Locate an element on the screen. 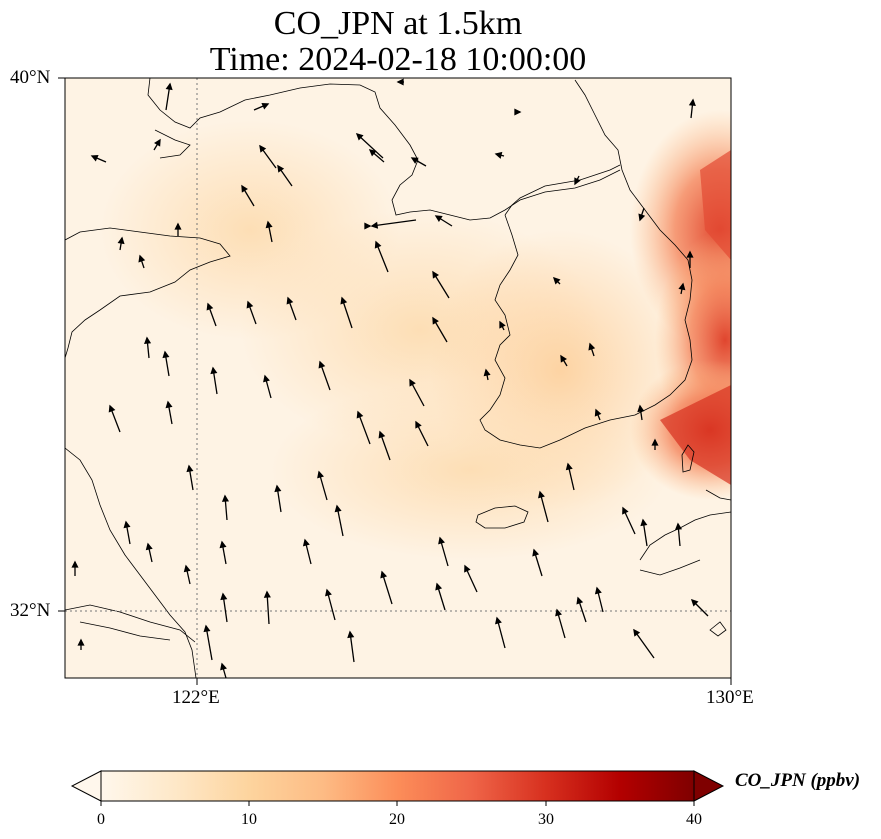  figure-title-line-1: CO_JPN at 1.5km is located at coordinates (398, 23).